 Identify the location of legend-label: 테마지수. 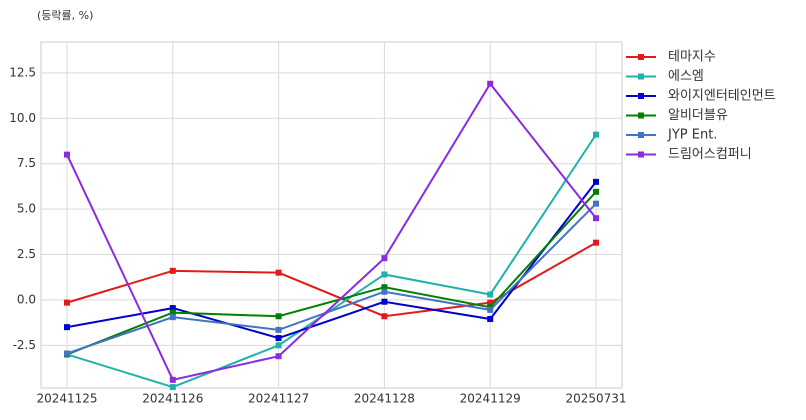
(692, 57).